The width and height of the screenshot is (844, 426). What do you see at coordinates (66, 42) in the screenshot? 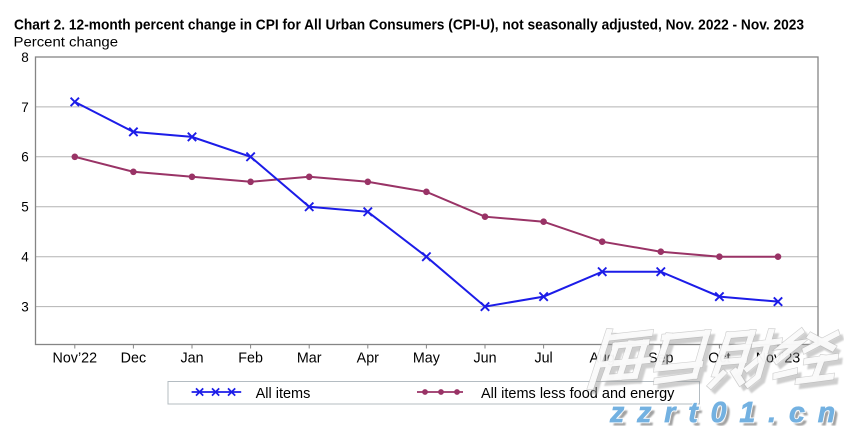
I see `svg-text: Percent change` at bounding box center [66, 42].